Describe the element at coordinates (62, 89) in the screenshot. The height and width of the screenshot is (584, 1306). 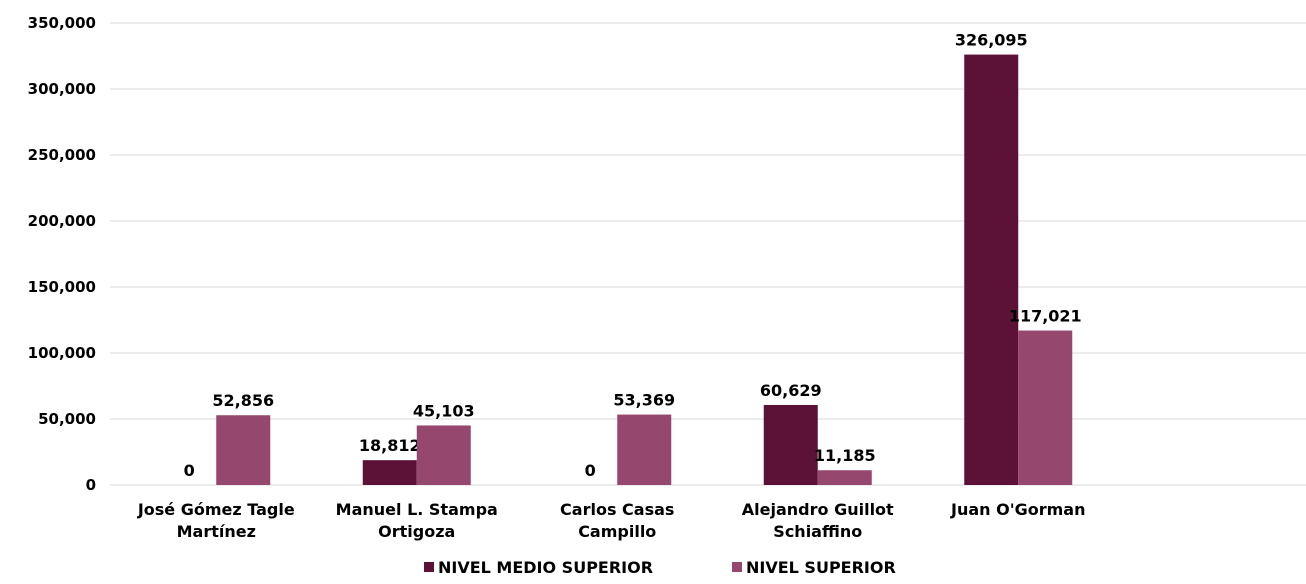
I see `y-tick-label: 300,000` at that location.